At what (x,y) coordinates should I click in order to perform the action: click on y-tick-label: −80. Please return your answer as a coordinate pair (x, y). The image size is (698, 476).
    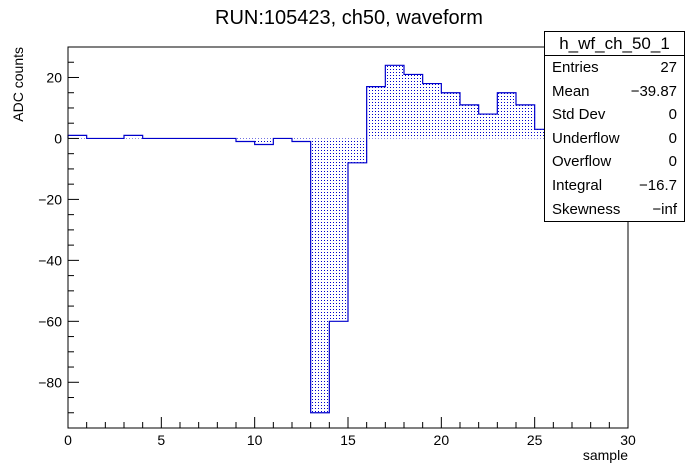
    Looking at the image, I should click on (50, 382).